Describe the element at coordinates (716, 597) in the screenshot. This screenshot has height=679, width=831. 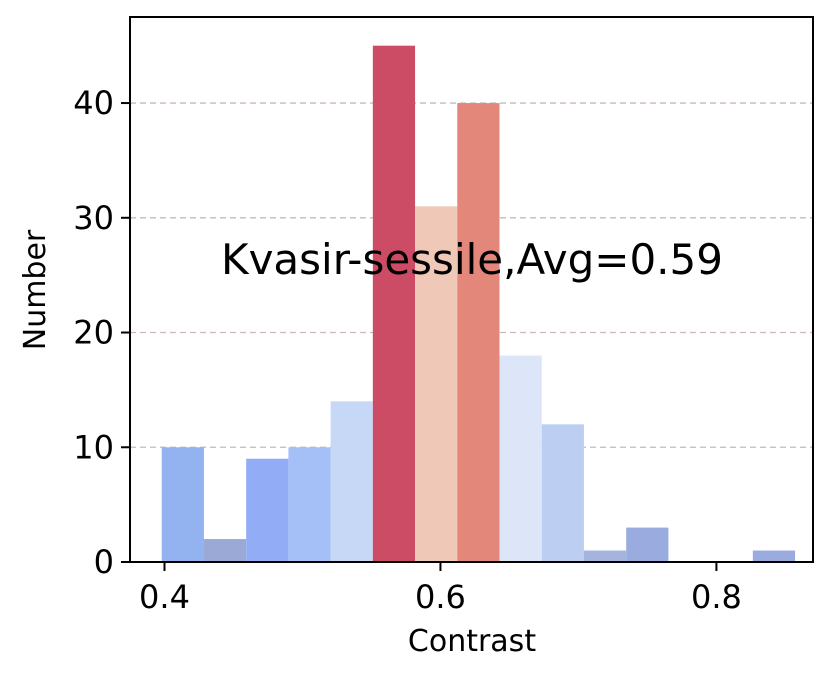
I see `x-tick-label: 0.8` at that location.